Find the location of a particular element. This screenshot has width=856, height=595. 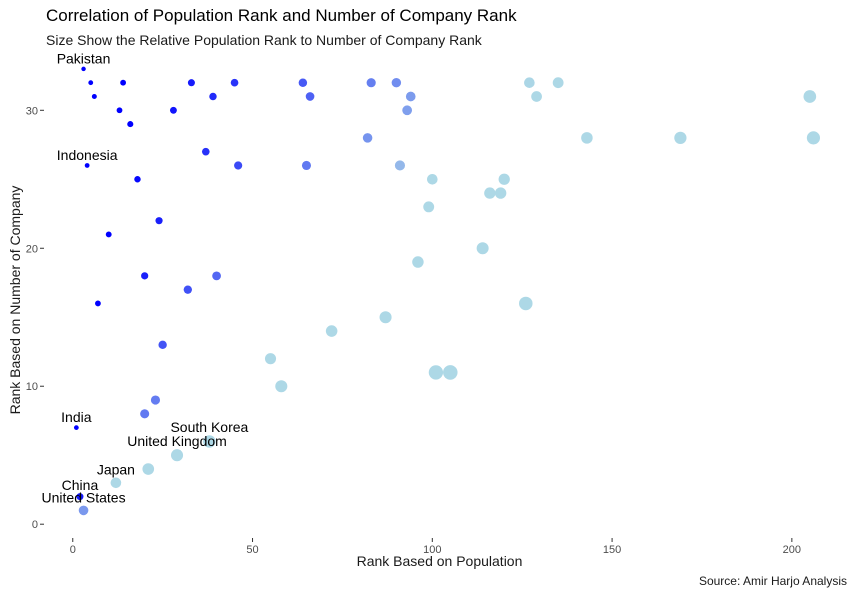

point-label: United States is located at coordinates (84, 498).